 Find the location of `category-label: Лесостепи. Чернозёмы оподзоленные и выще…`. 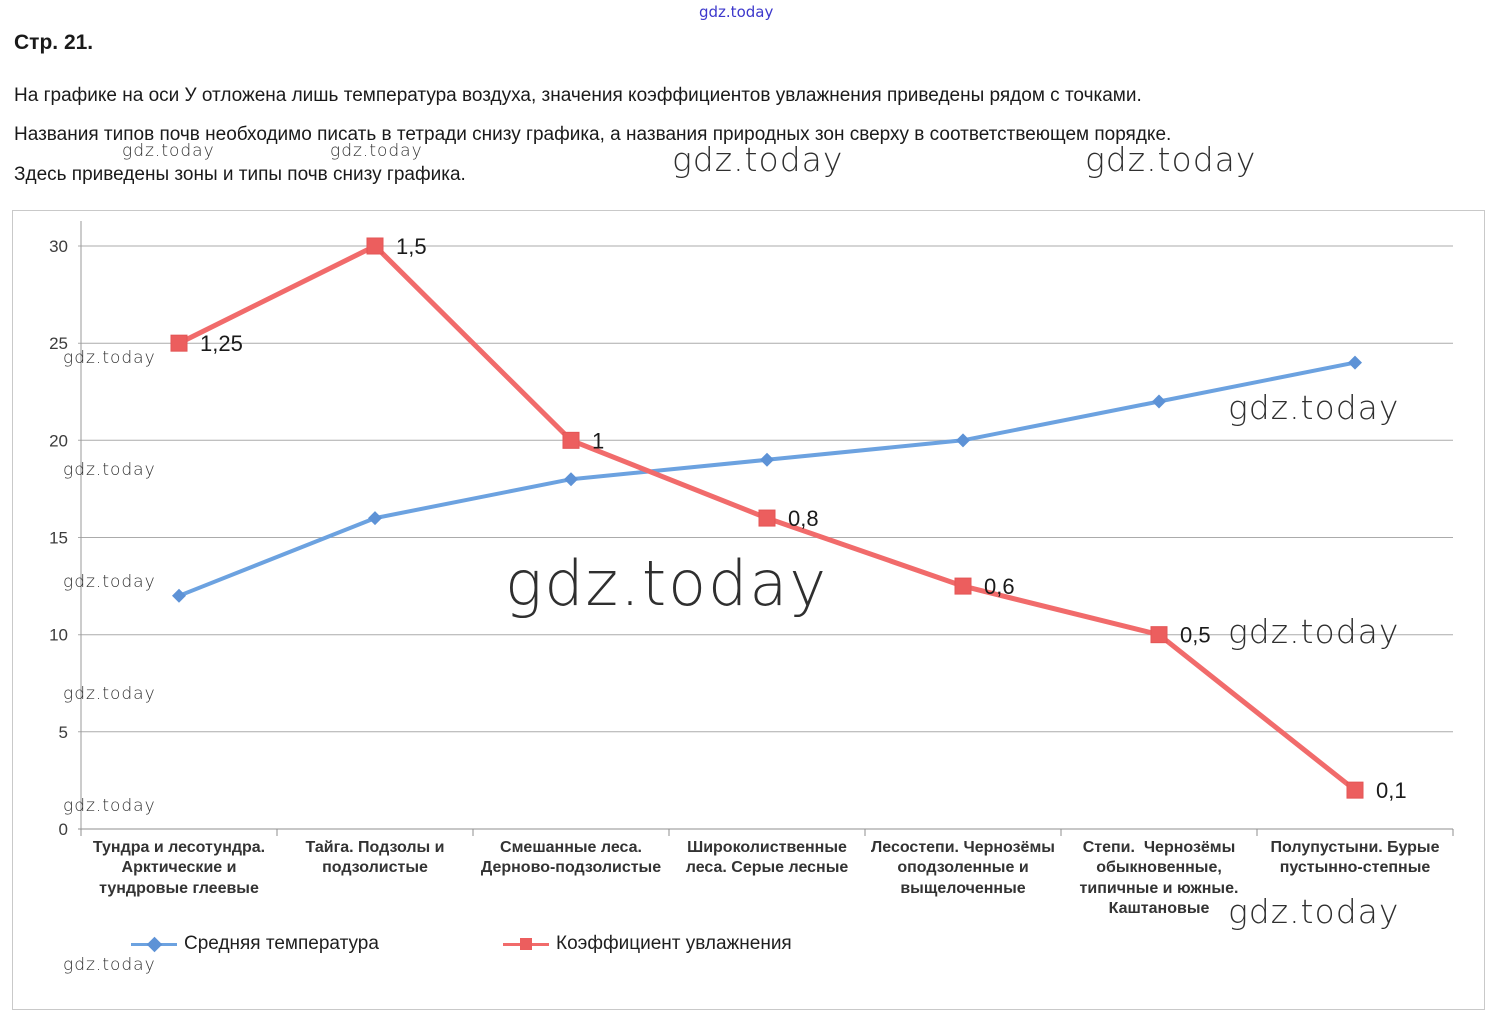

category-label: Лесостепи. Чернозёмы оподзоленные и выще… is located at coordinates (965, 868).